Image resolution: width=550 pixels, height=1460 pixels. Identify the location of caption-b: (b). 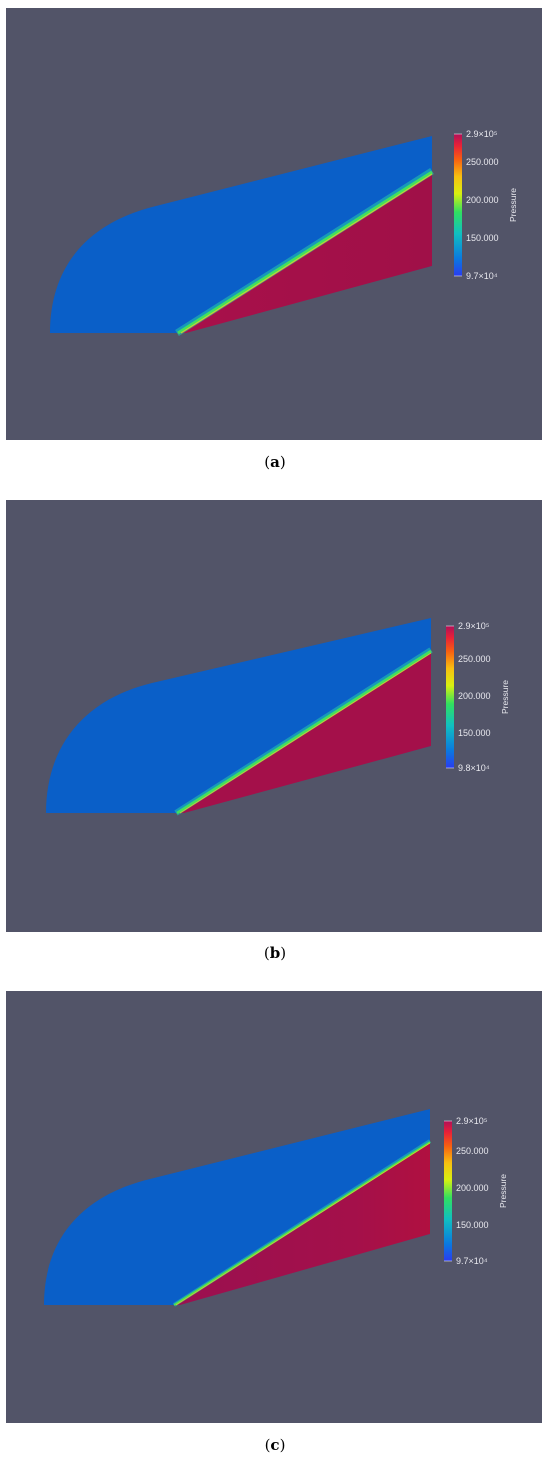
(275, 953).